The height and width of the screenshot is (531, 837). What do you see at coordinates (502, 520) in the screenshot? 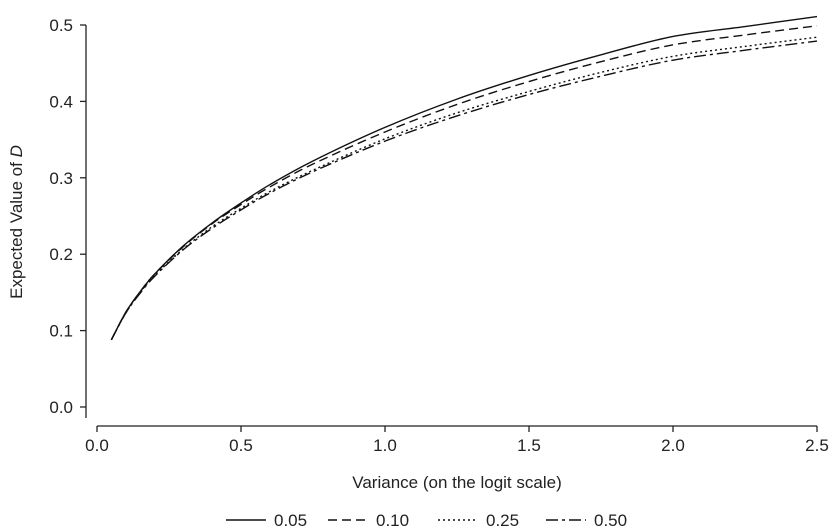
I see `legend-label-0.25: 0.25` at bounding box center [502, 520].